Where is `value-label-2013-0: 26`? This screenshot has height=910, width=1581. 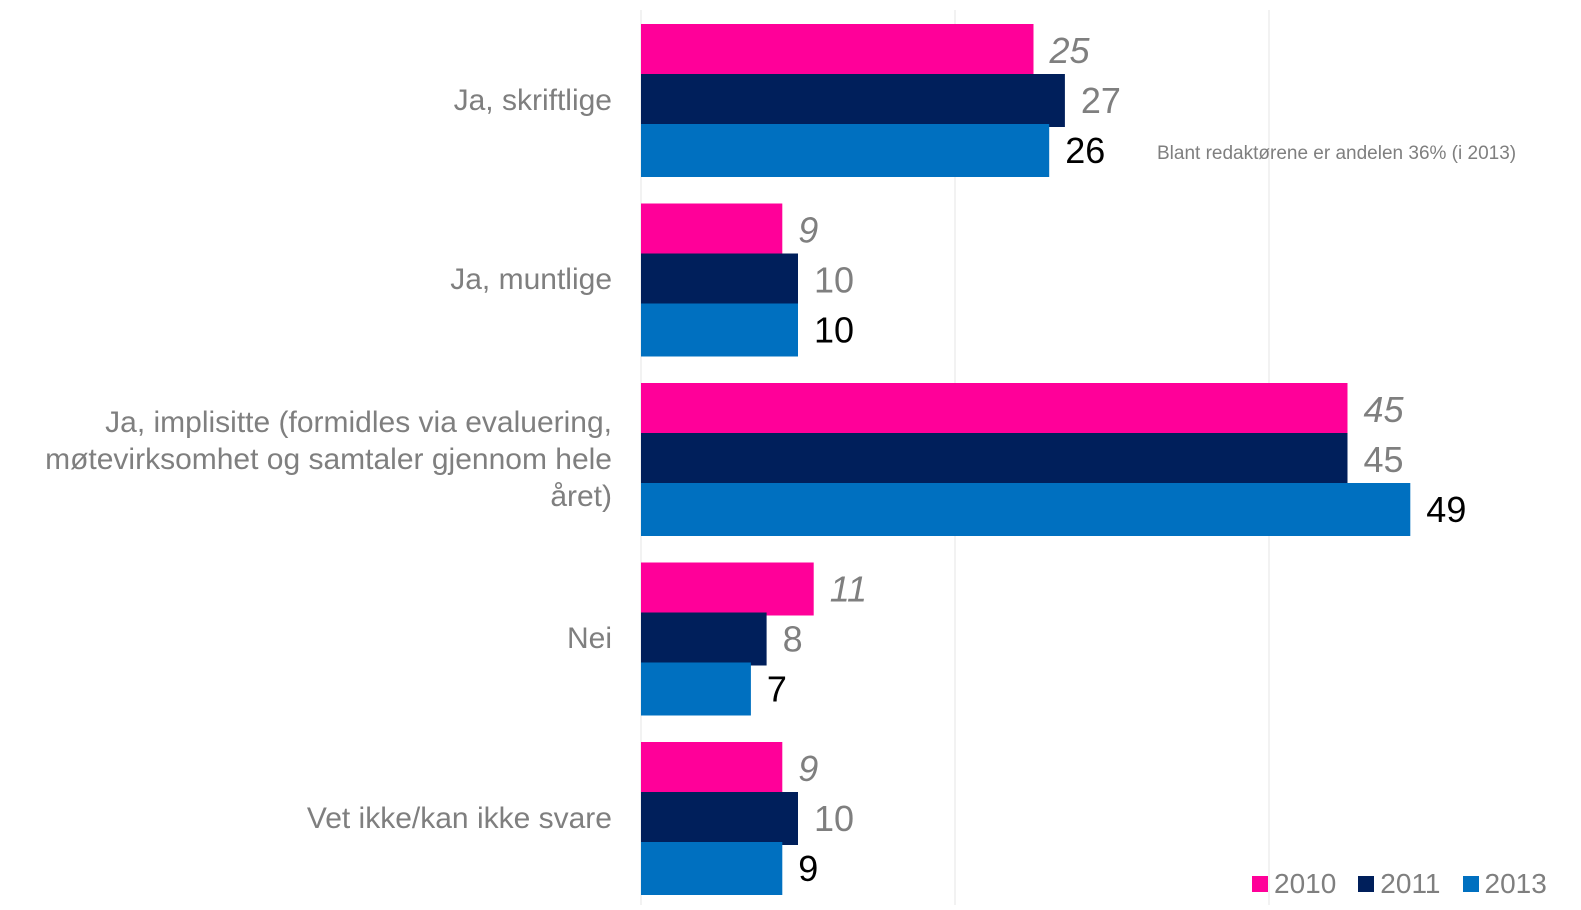
value-label-2013-0: 26 is located at coordinates (1085, 150).